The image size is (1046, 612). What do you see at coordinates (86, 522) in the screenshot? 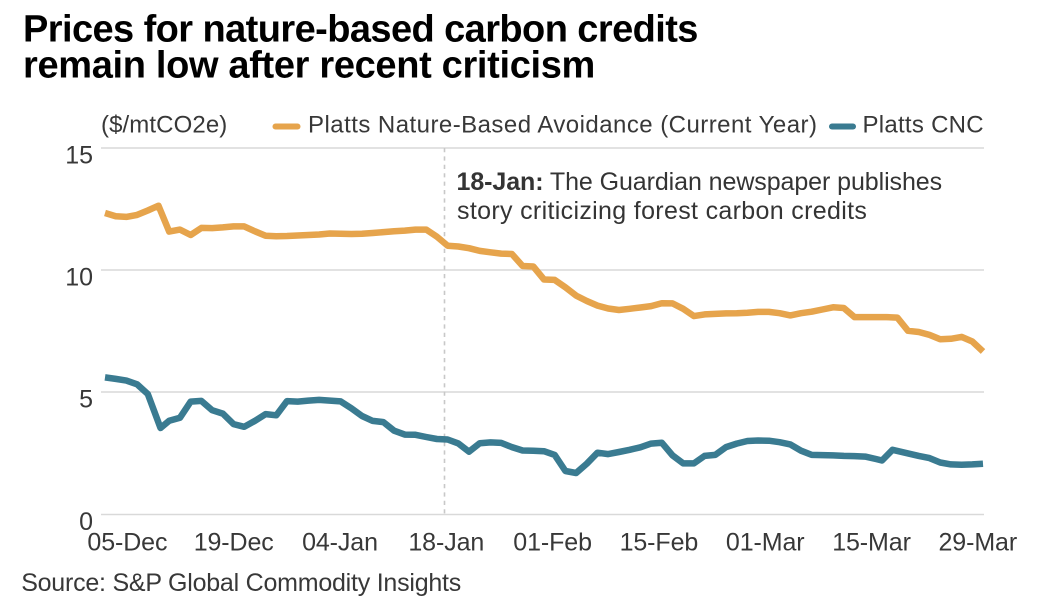
I see `svg-text: 0` at bounding box center [86, 522].